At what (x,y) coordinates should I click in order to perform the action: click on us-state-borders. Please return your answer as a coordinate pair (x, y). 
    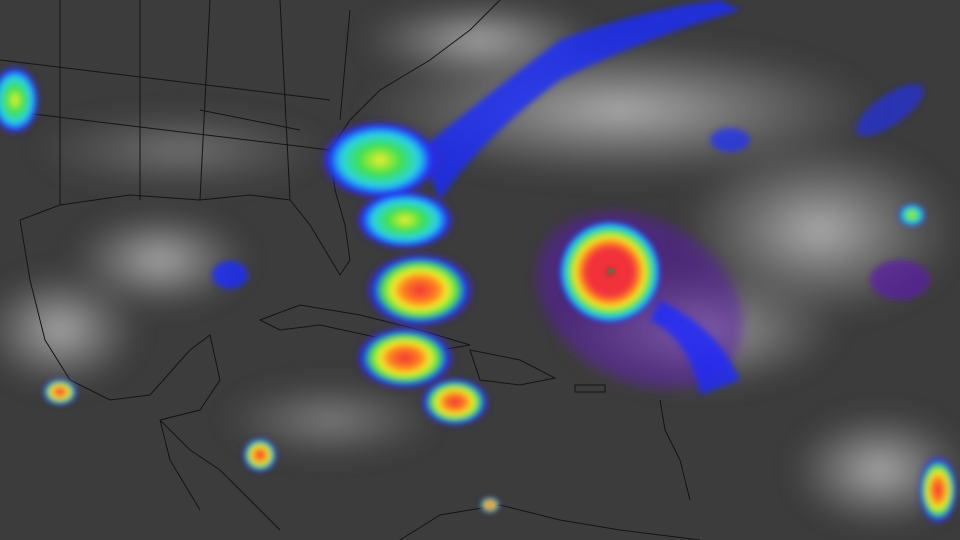
    Looking at the image, I should click on (175, 102).